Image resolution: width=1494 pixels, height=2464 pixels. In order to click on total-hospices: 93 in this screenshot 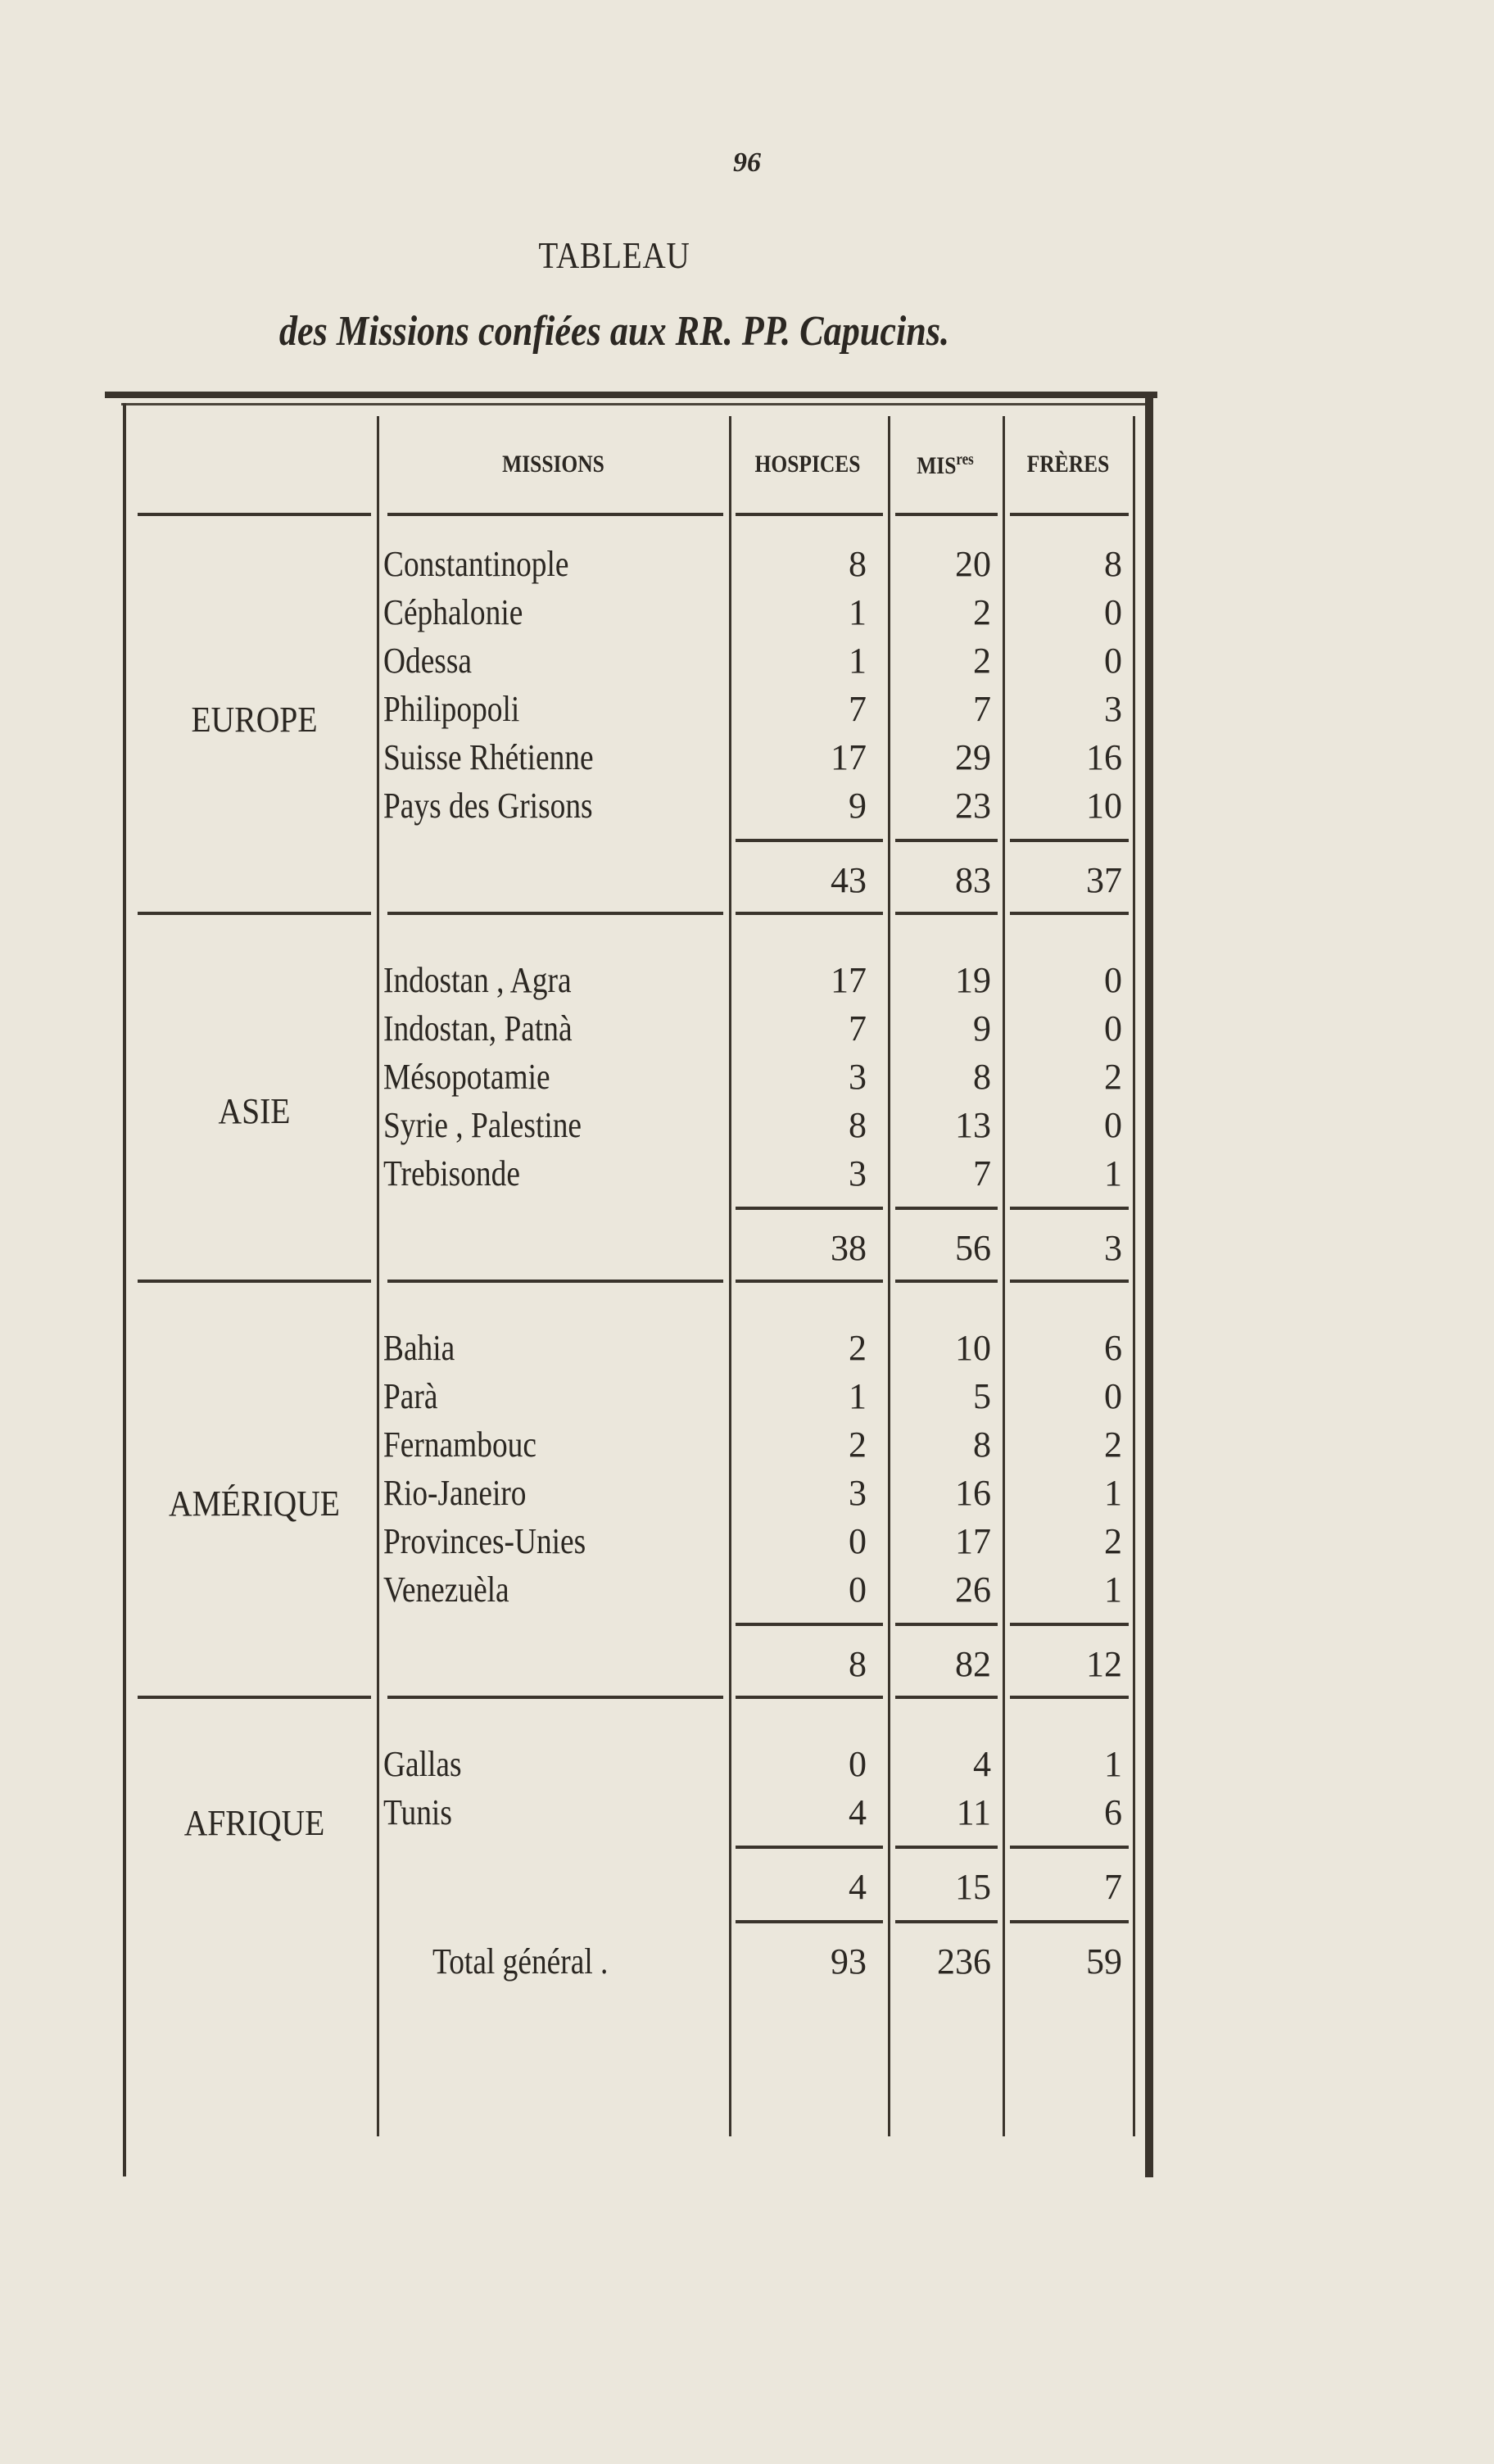, I will do `click(849, 1962)`.